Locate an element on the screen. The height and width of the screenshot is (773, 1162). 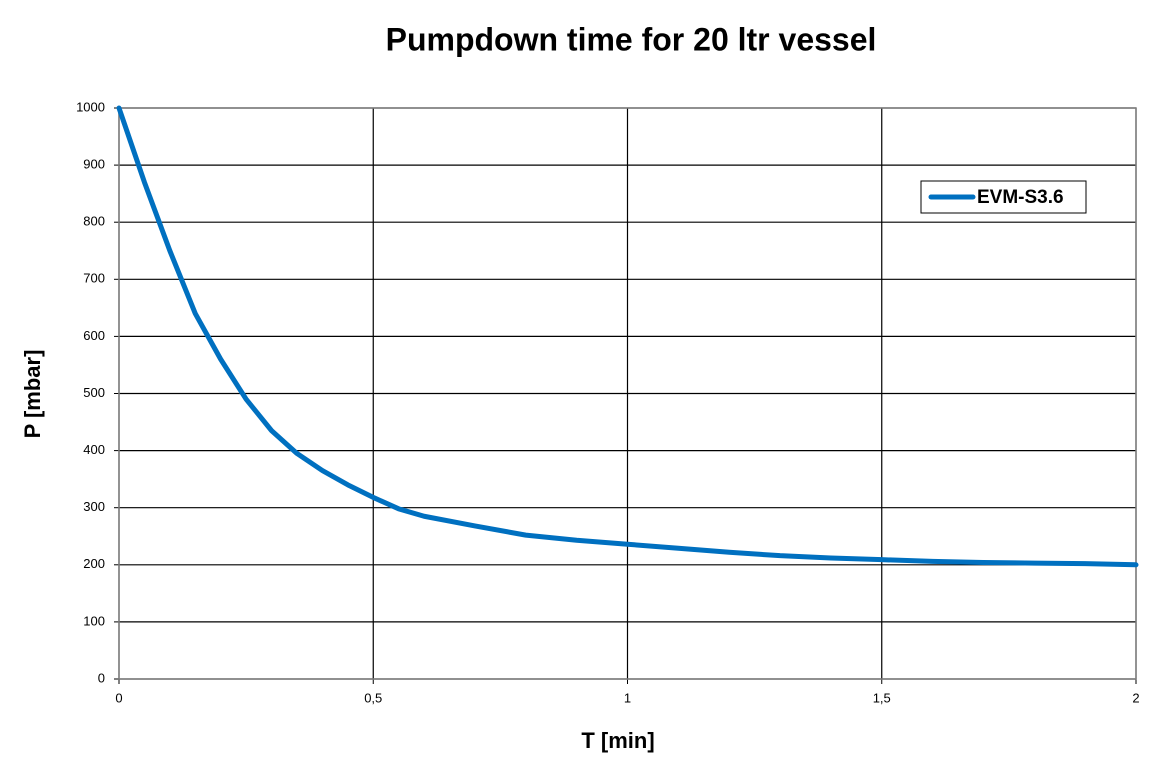
y-tick-label: 900 is located at coordinates (94, 164).